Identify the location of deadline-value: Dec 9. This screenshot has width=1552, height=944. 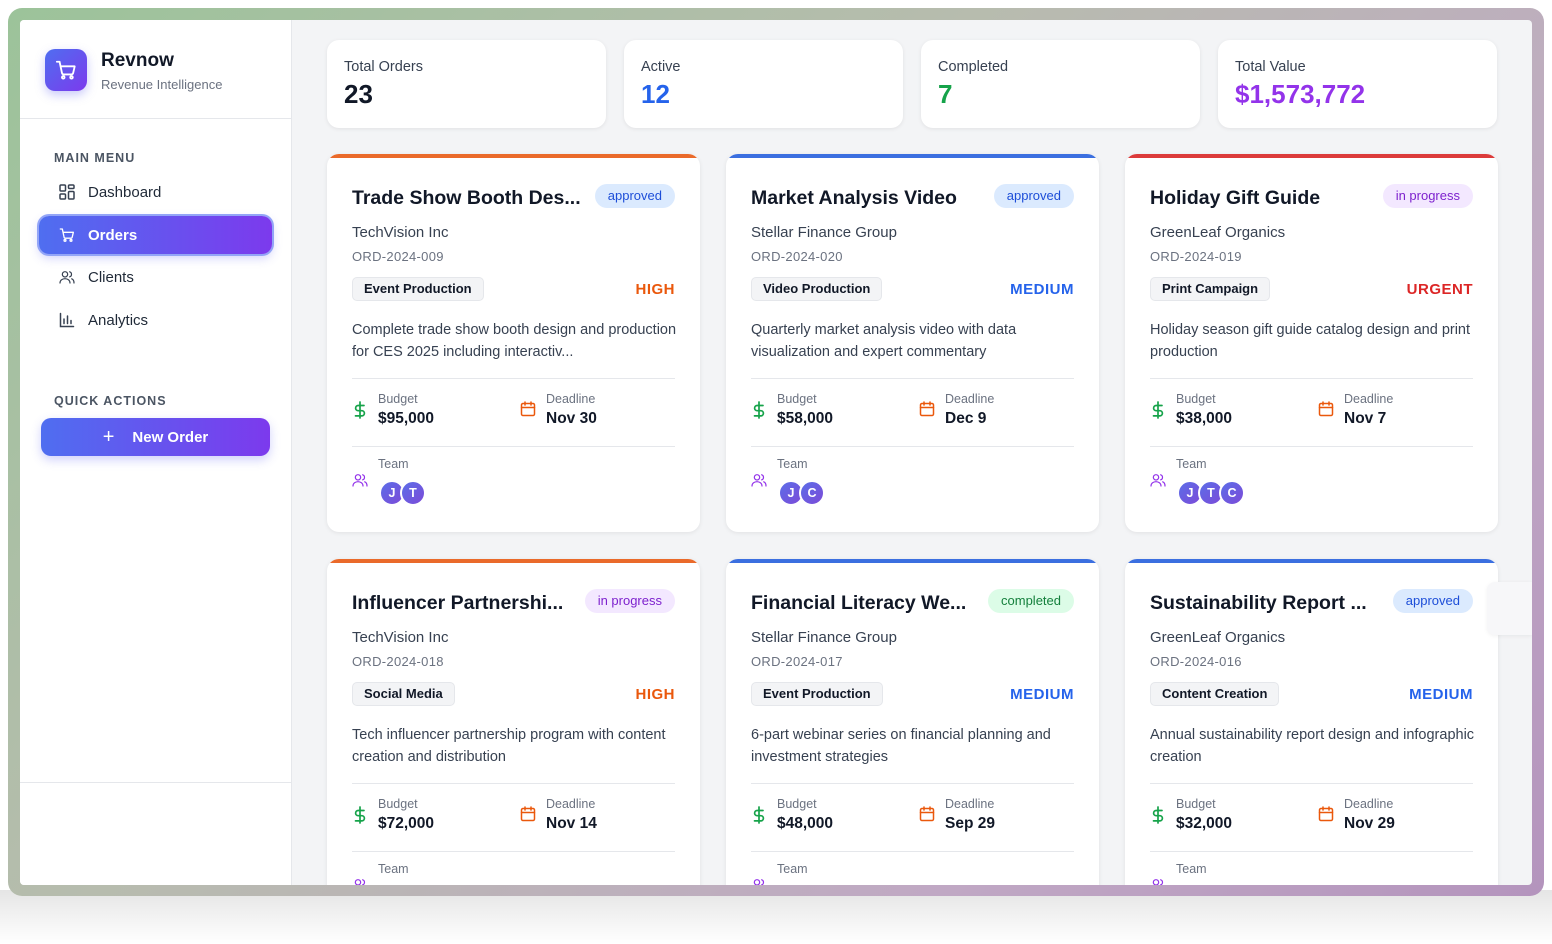
(966, 418).